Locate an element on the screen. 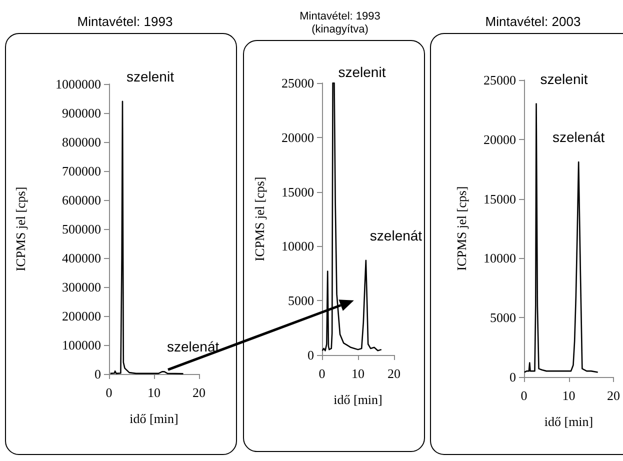  y-tick-label: 0 is located at coordinates (311, 355).